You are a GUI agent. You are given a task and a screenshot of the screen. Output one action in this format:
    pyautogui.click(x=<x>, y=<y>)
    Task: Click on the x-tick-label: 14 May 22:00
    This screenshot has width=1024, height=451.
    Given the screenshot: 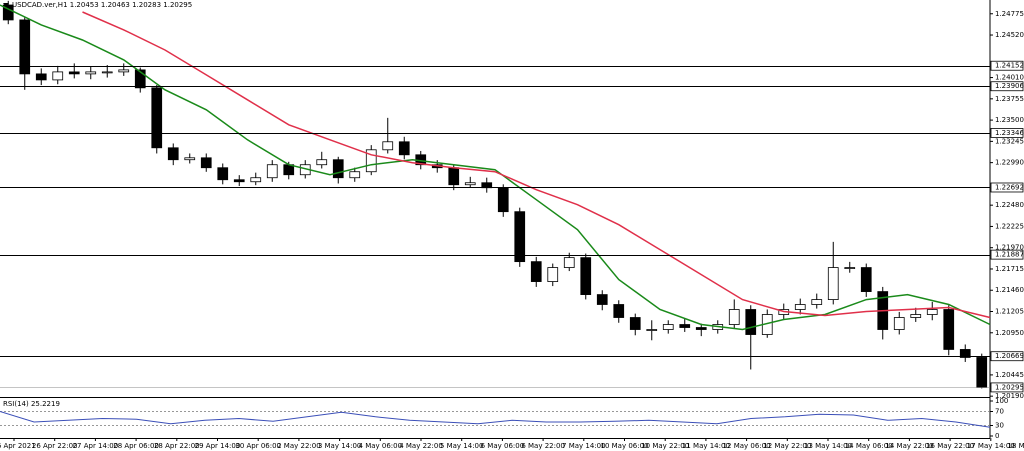 What is the action you would take?
    pyautogui.click(x=909, y=446)
    